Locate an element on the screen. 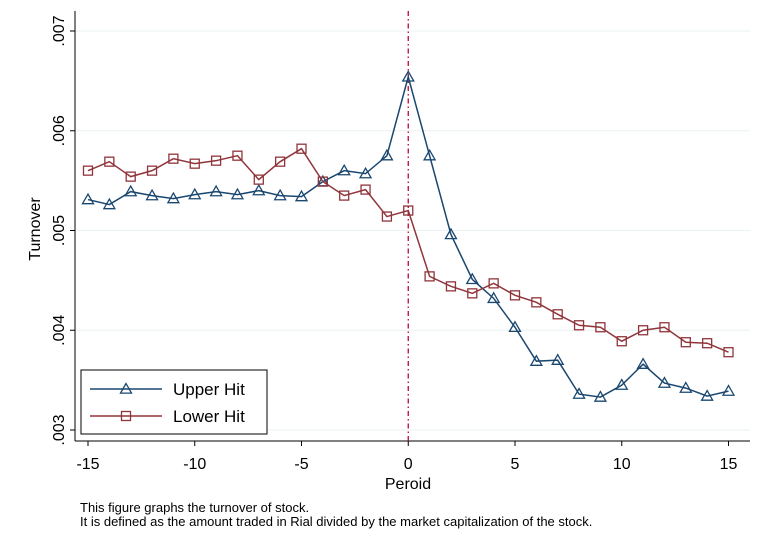  y-tick-label: .003 is located at coordinates (59, 429).